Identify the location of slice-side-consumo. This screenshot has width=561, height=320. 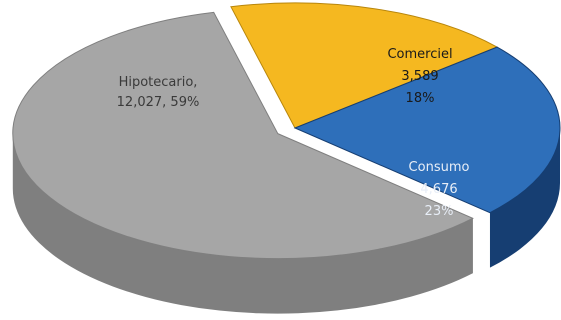
(524, 198).